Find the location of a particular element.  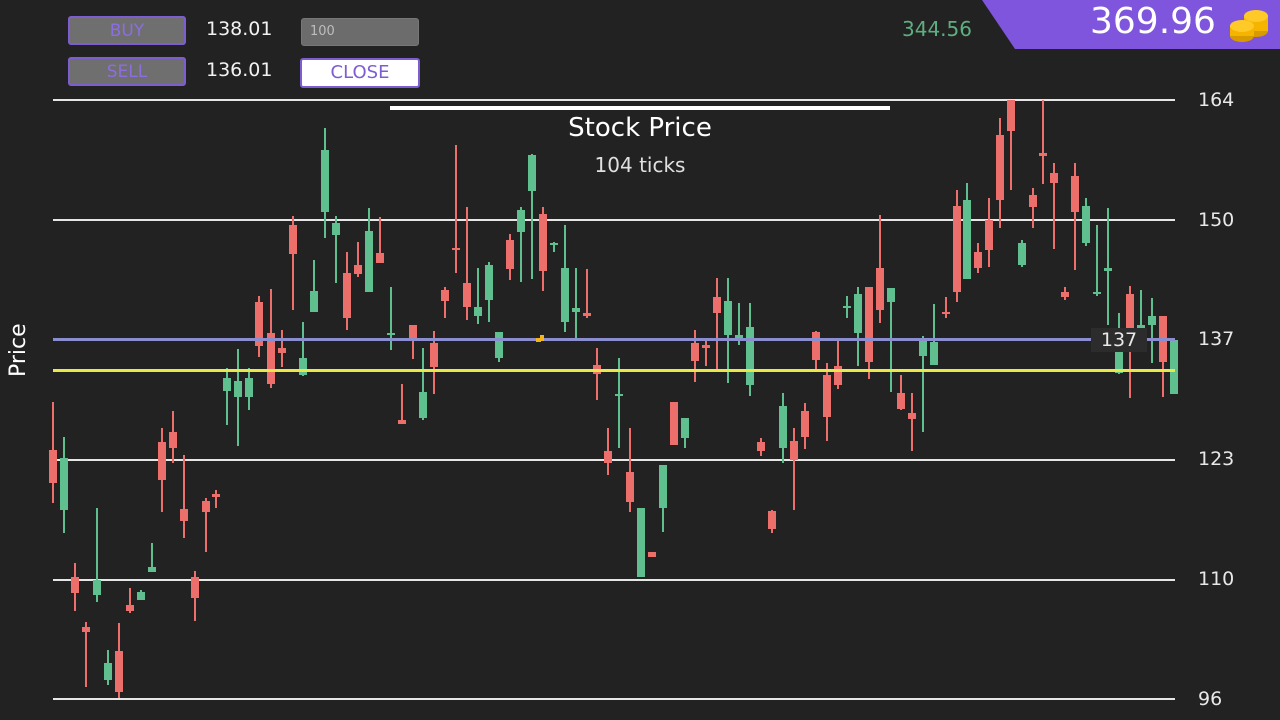

y-tick: 123 is located at coordinates (1216, 459).